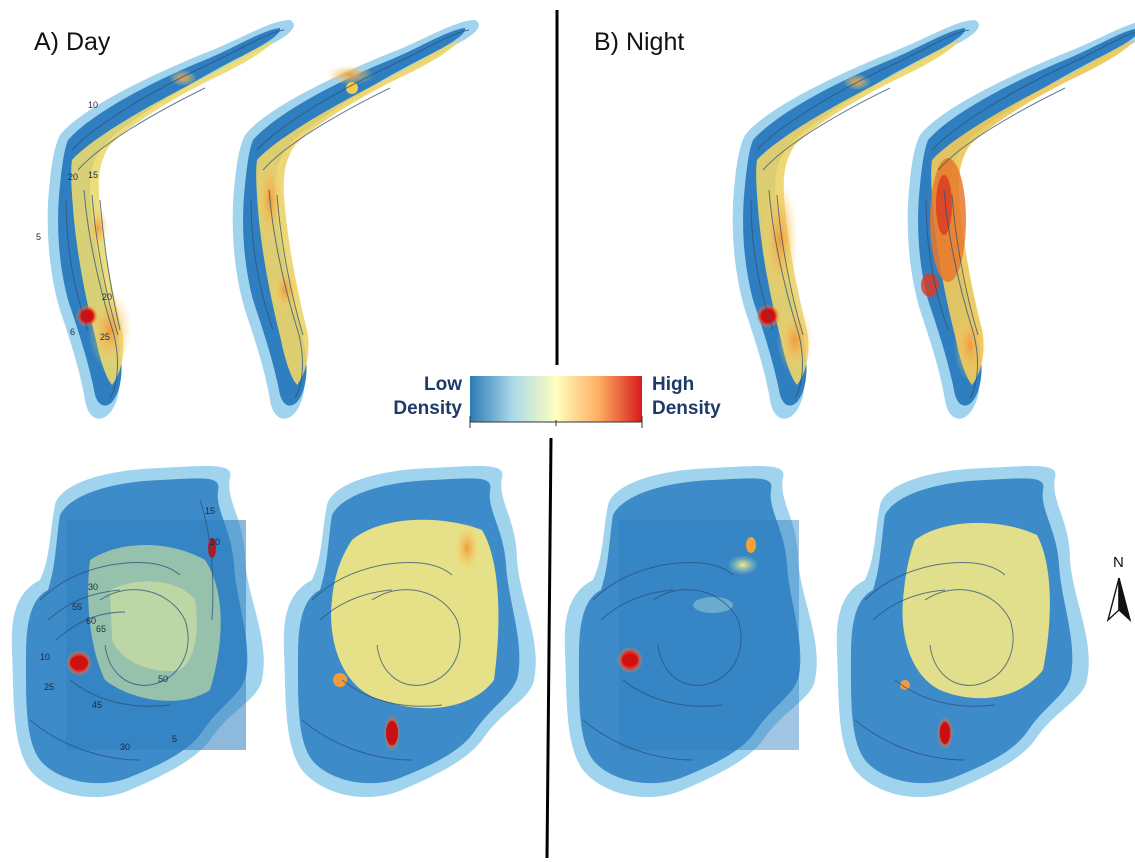 This screenshot has height=862, width=1135. I want to click on river-map-day-1: 10 15 20 5 20 25 6, so click(165, 219).